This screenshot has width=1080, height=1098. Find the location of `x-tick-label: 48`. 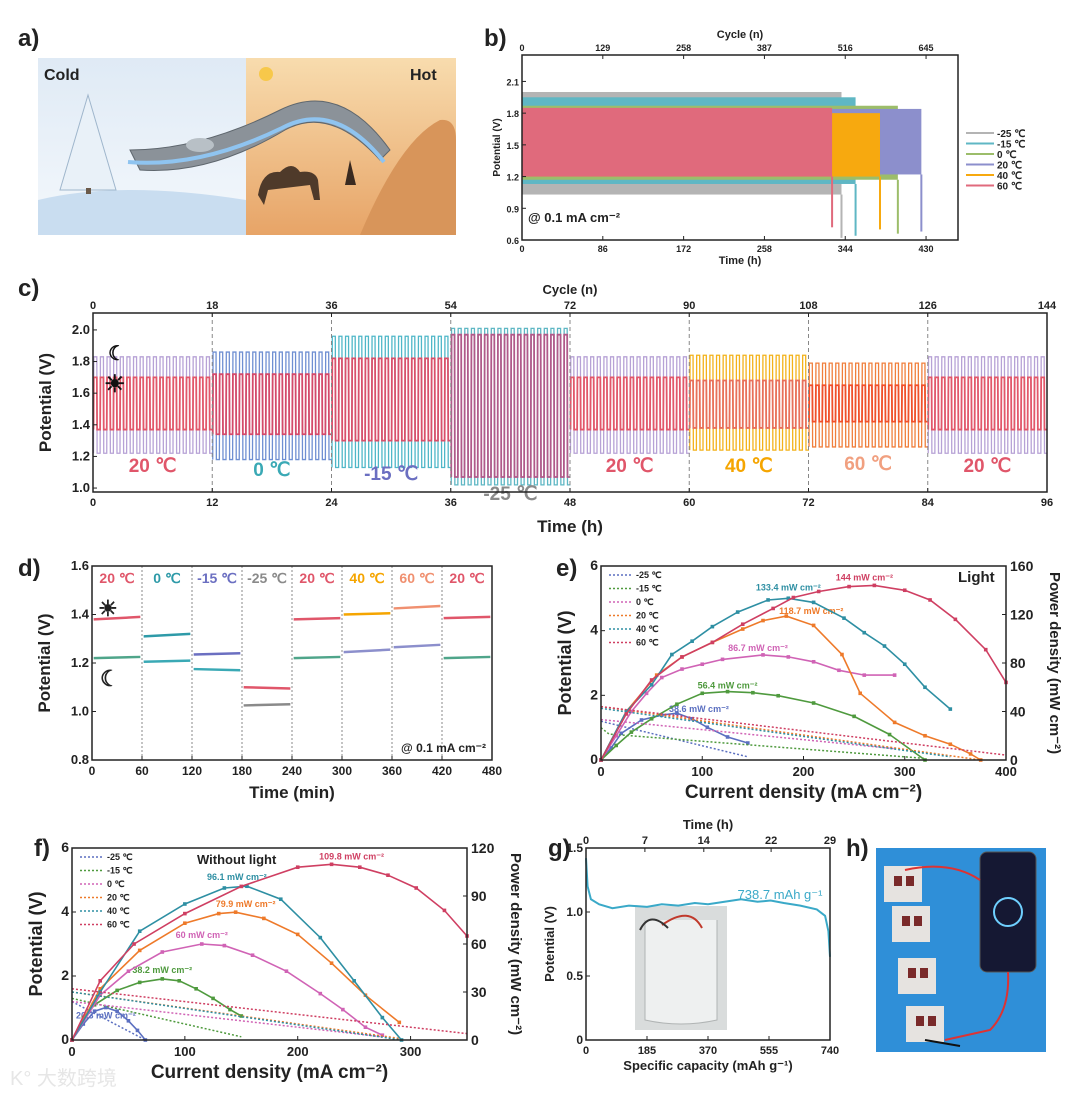

x-tick-label: 48 is located at coordinates (570, 503).